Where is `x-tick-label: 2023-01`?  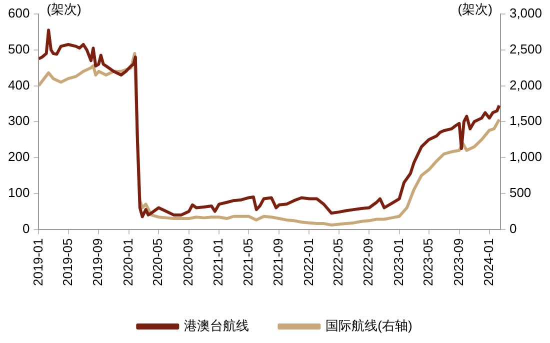 x-tick-label: 2023-01 is located at coordinates (398, 262).